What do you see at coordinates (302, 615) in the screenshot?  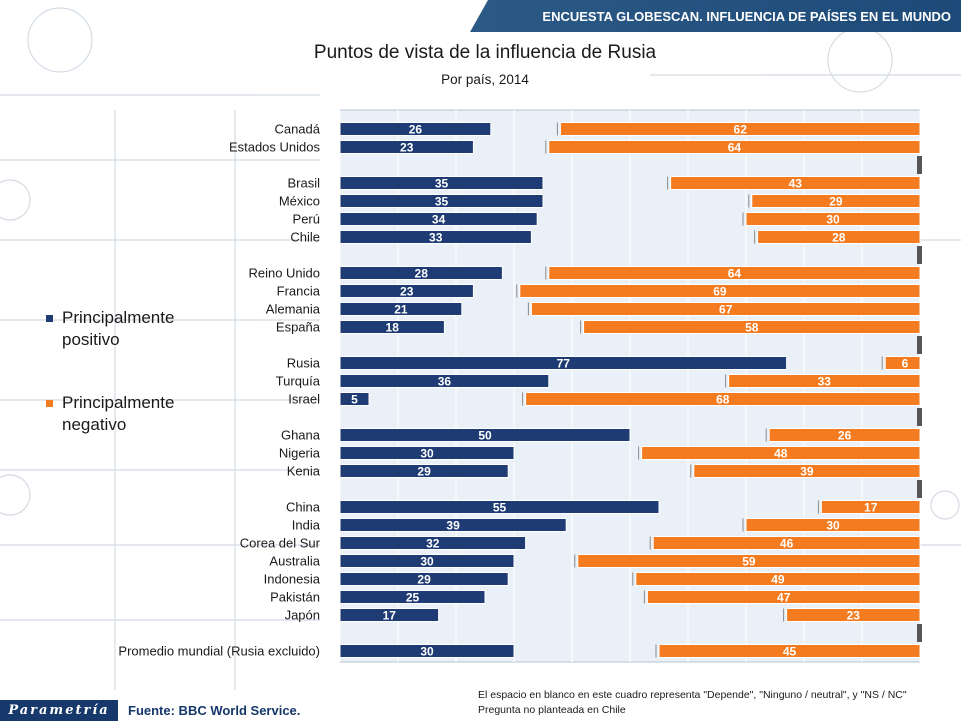 I see `category-label: Japón` at bounding box center [302, 615].